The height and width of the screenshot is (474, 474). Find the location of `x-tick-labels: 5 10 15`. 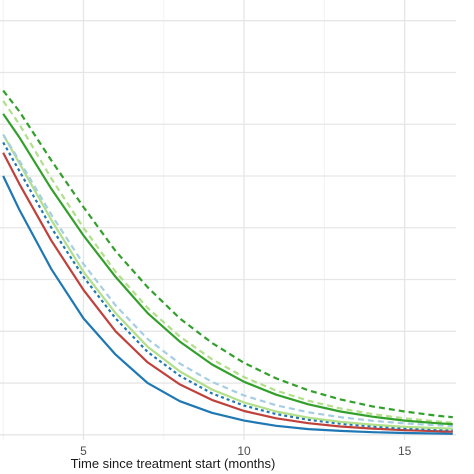

x-tick-labels: 5 10 15 is located at coordinates (245, 451).